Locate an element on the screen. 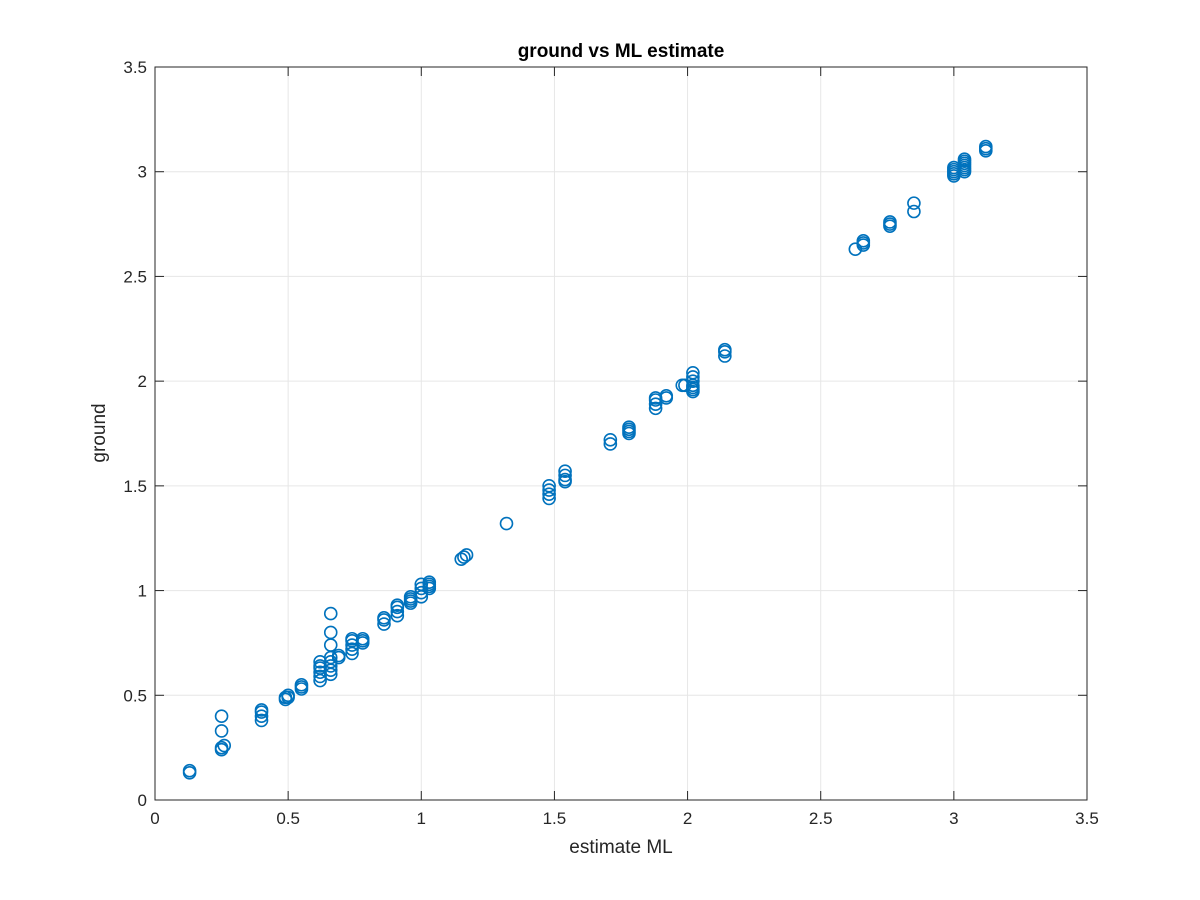 The width and height of the screenshot is (1200, 900). x-axis-label: estimate ML is located at coordinates (620, 847).